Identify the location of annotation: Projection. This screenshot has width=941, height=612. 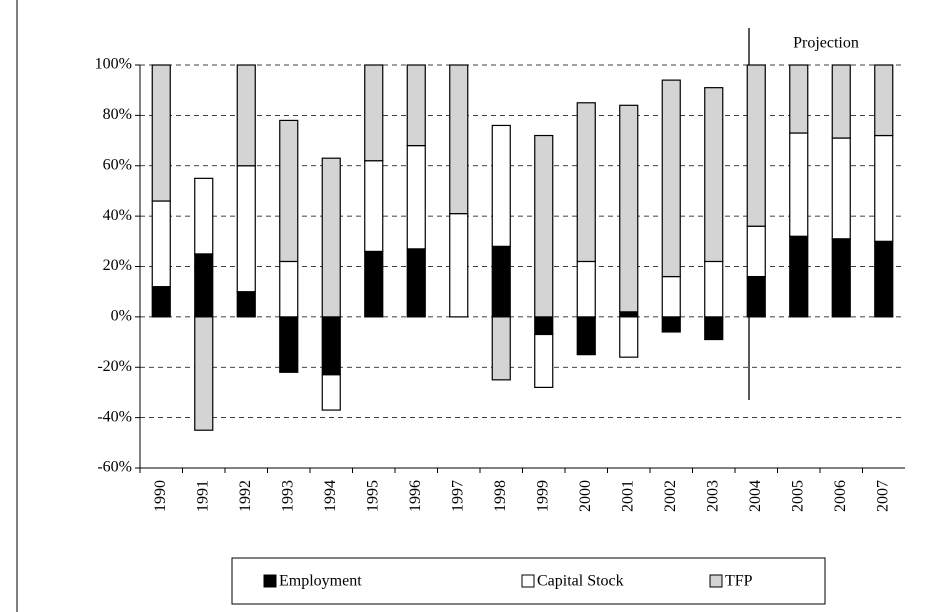
(826, 43).